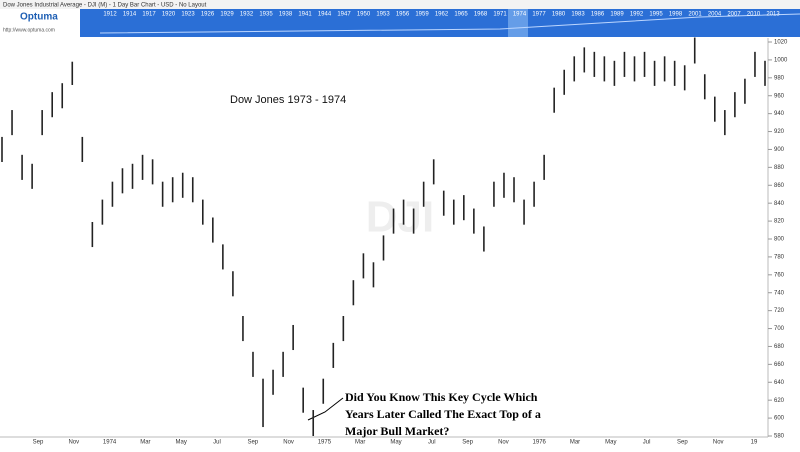  What do you see at coordinates (779, 437) in the screenshot?
I see `y-tick-label: 580` at bounding box center [779, 437].